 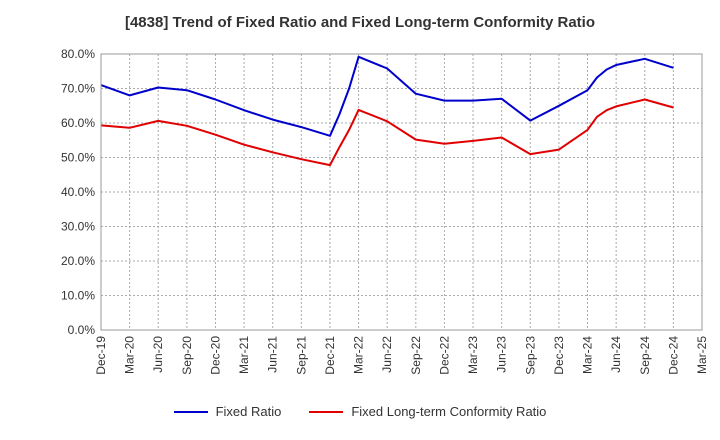 I want to click on y-tick-label: 50.0%, so click(x=78, y=158).